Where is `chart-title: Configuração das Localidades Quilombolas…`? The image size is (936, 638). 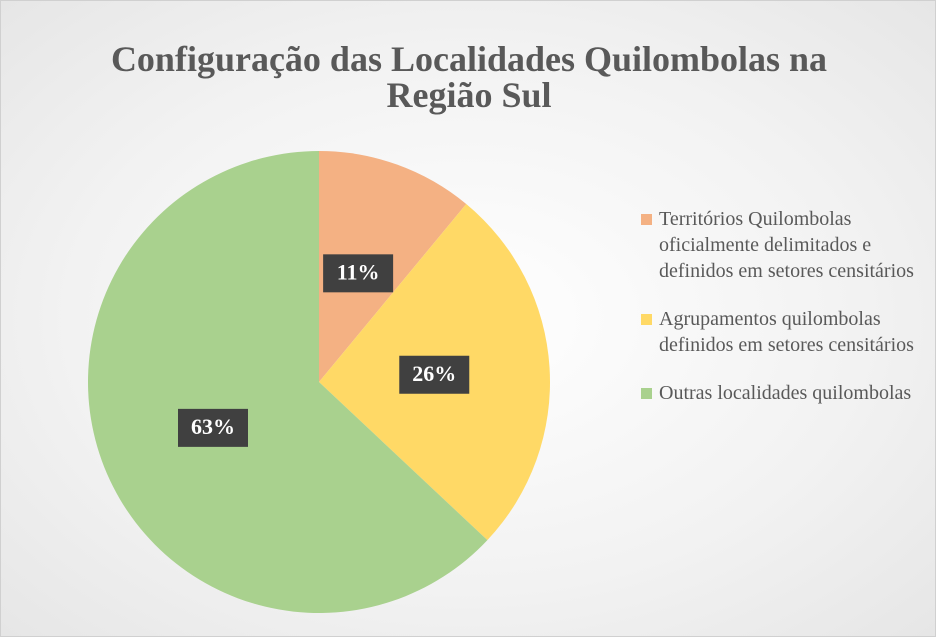
chart-title: Configuração das Localidades Quilombolas… is located at coordinates (469, 77).